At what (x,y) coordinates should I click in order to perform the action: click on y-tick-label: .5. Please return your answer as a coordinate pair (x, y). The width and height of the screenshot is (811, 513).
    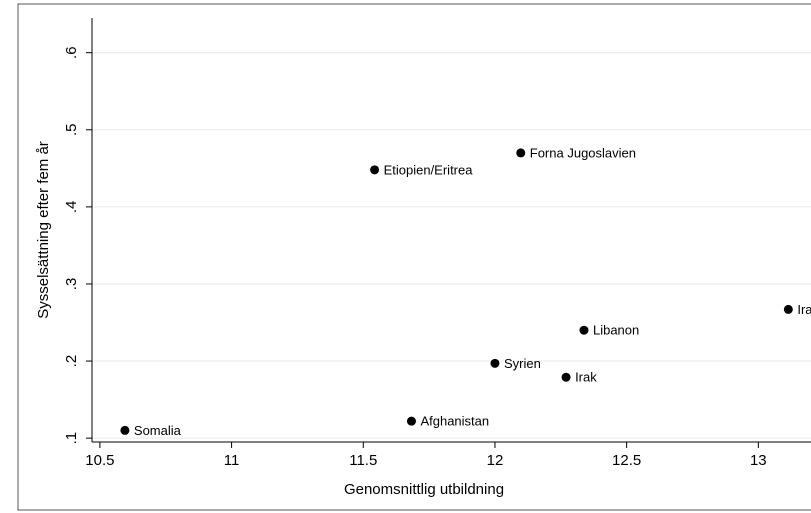
    Looking at the image, I should click on (71, 130).